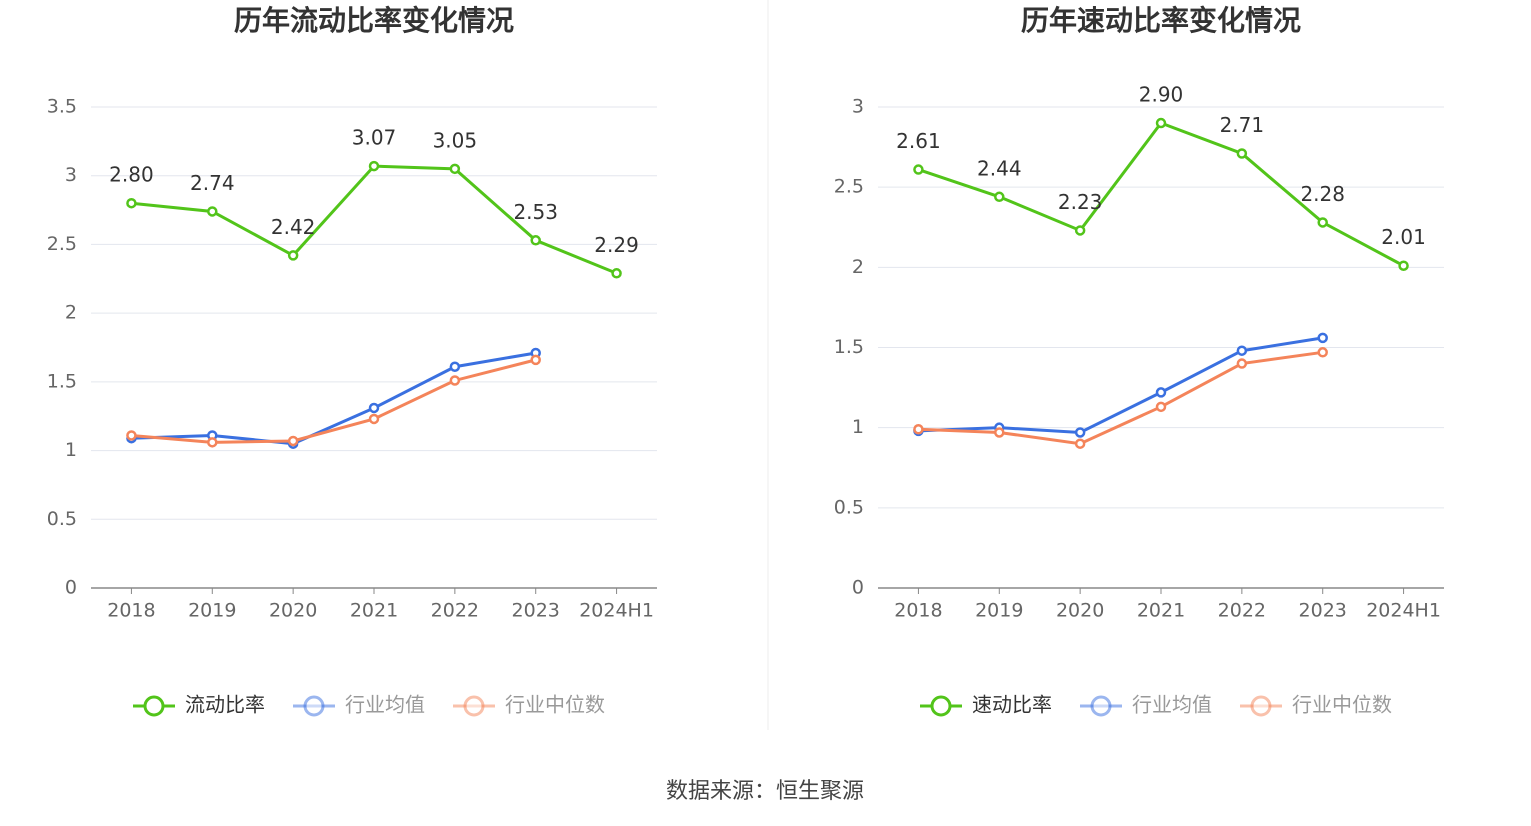 The width and height of the screenshot is (1531, 826). I want to click on data-label: 2.61, so click(918, 141).